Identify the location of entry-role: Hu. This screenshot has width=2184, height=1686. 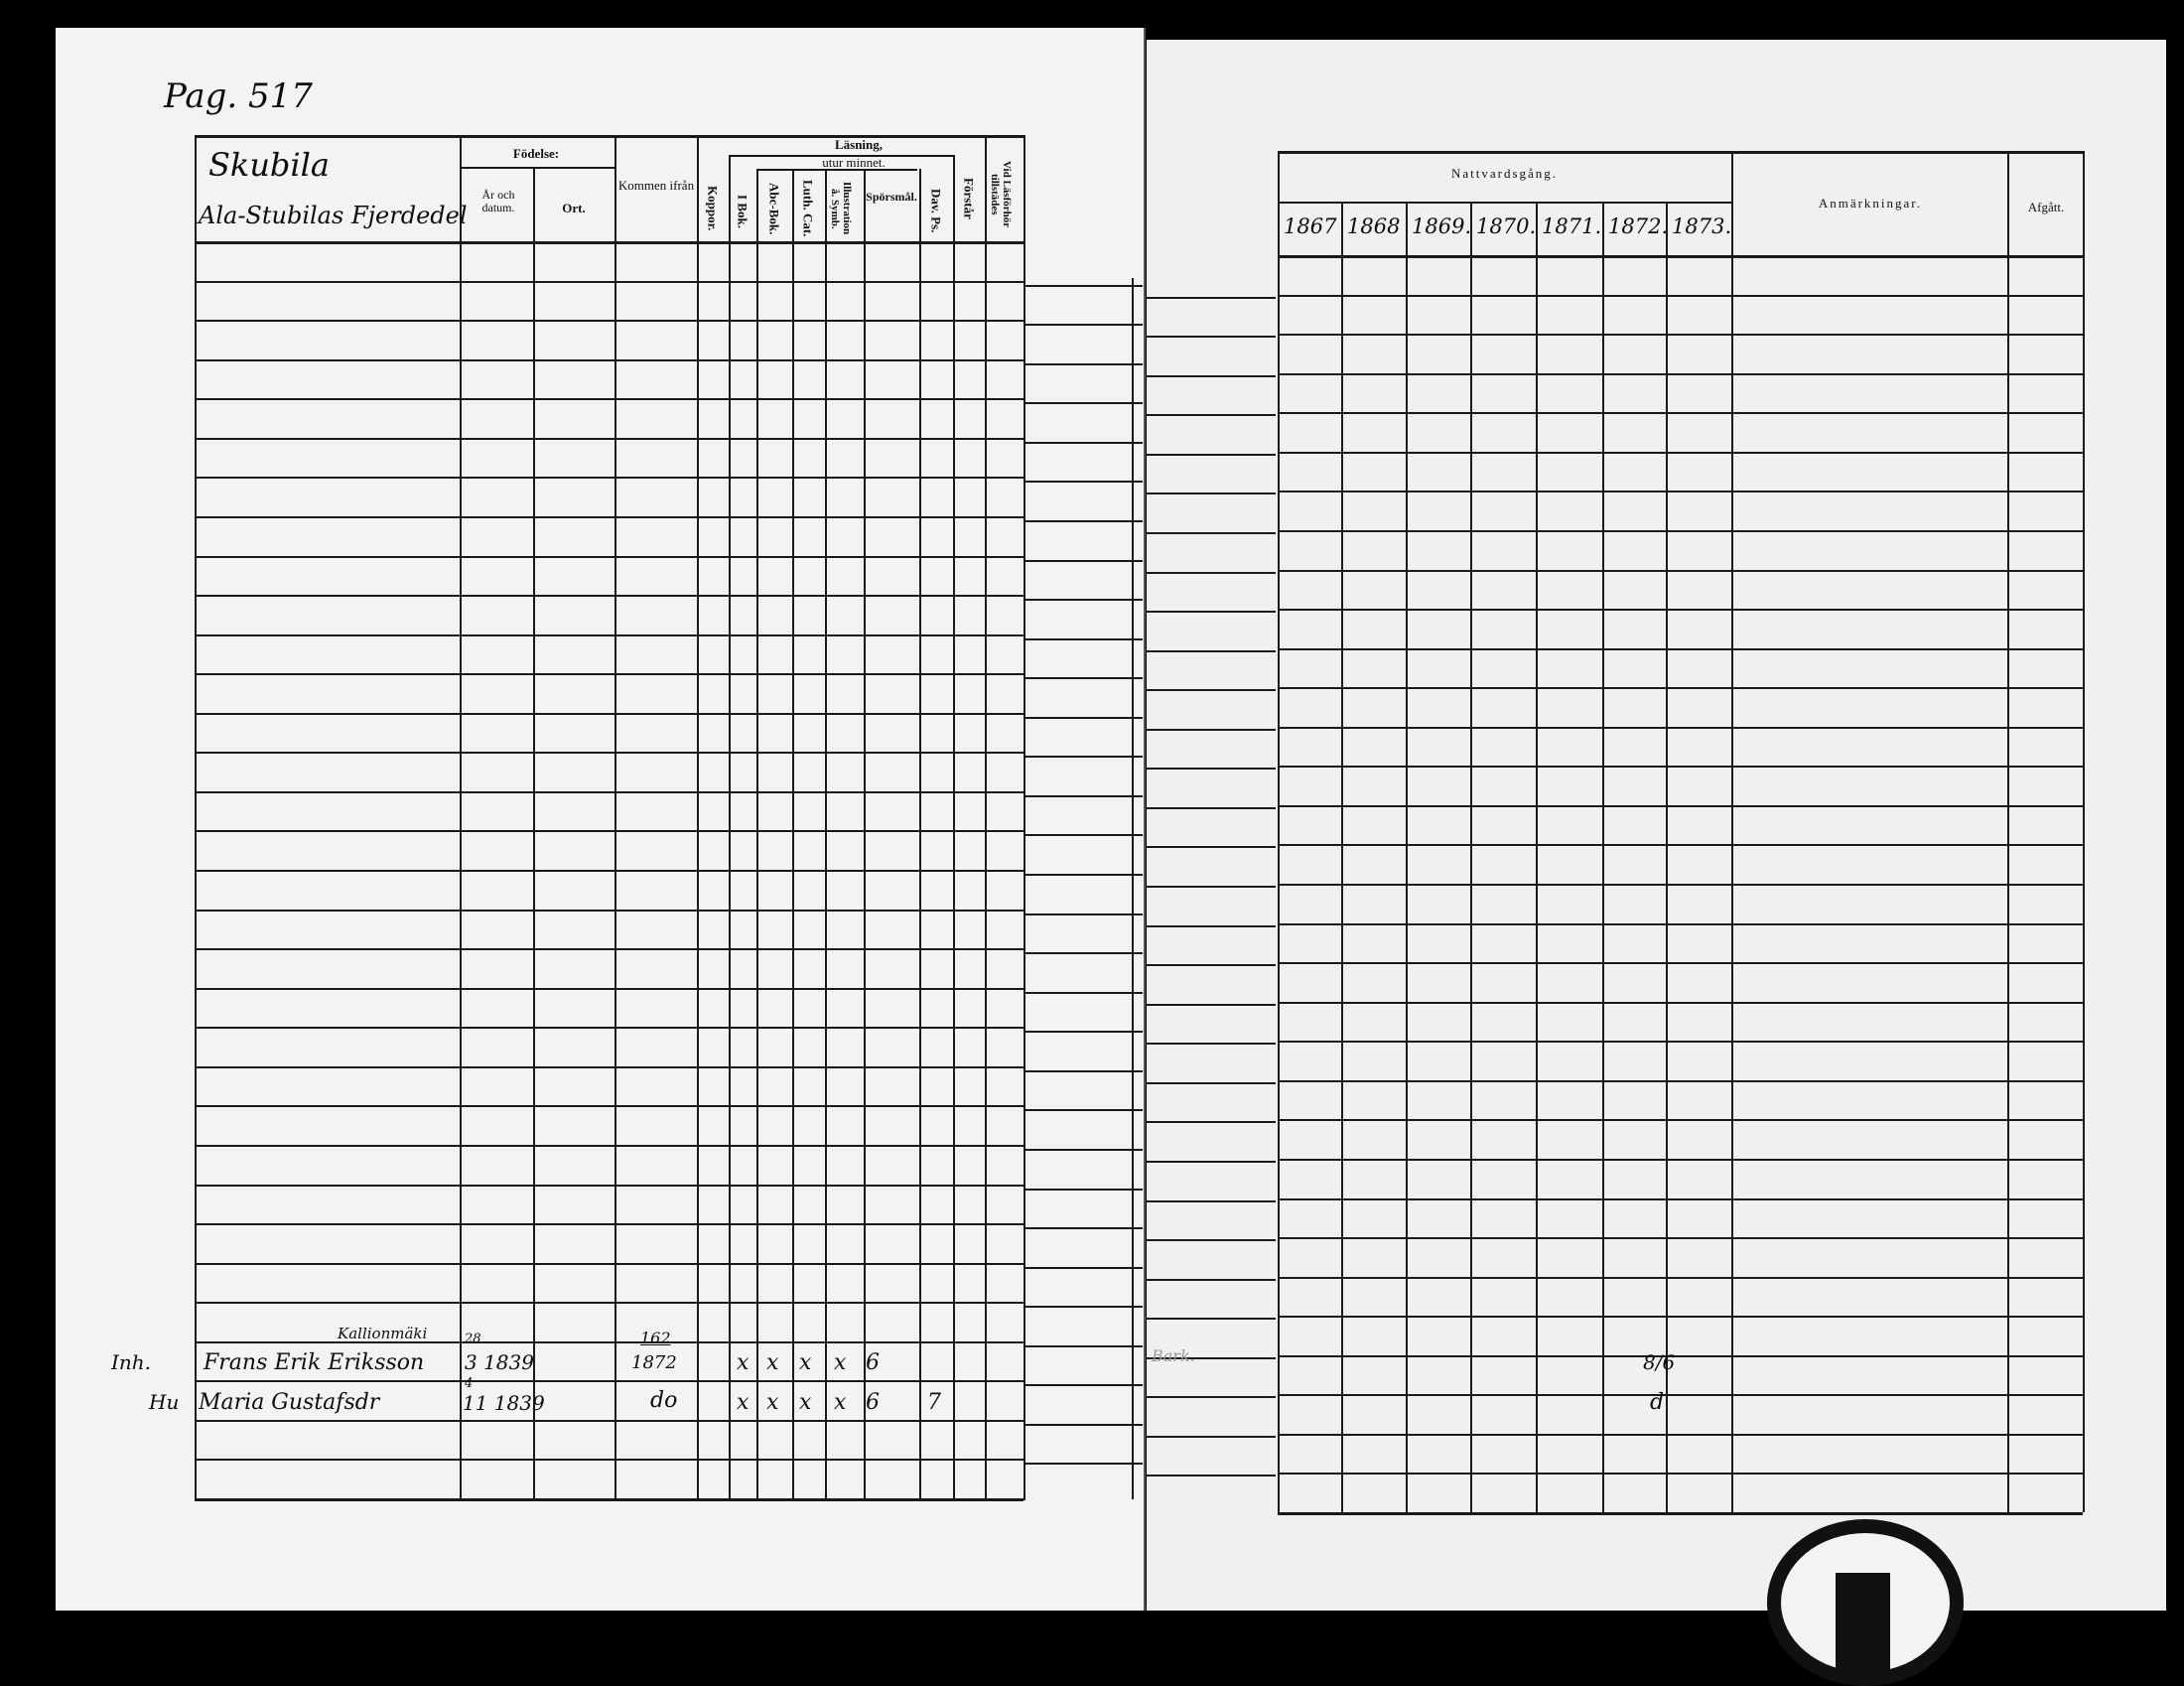
(164, 1402).